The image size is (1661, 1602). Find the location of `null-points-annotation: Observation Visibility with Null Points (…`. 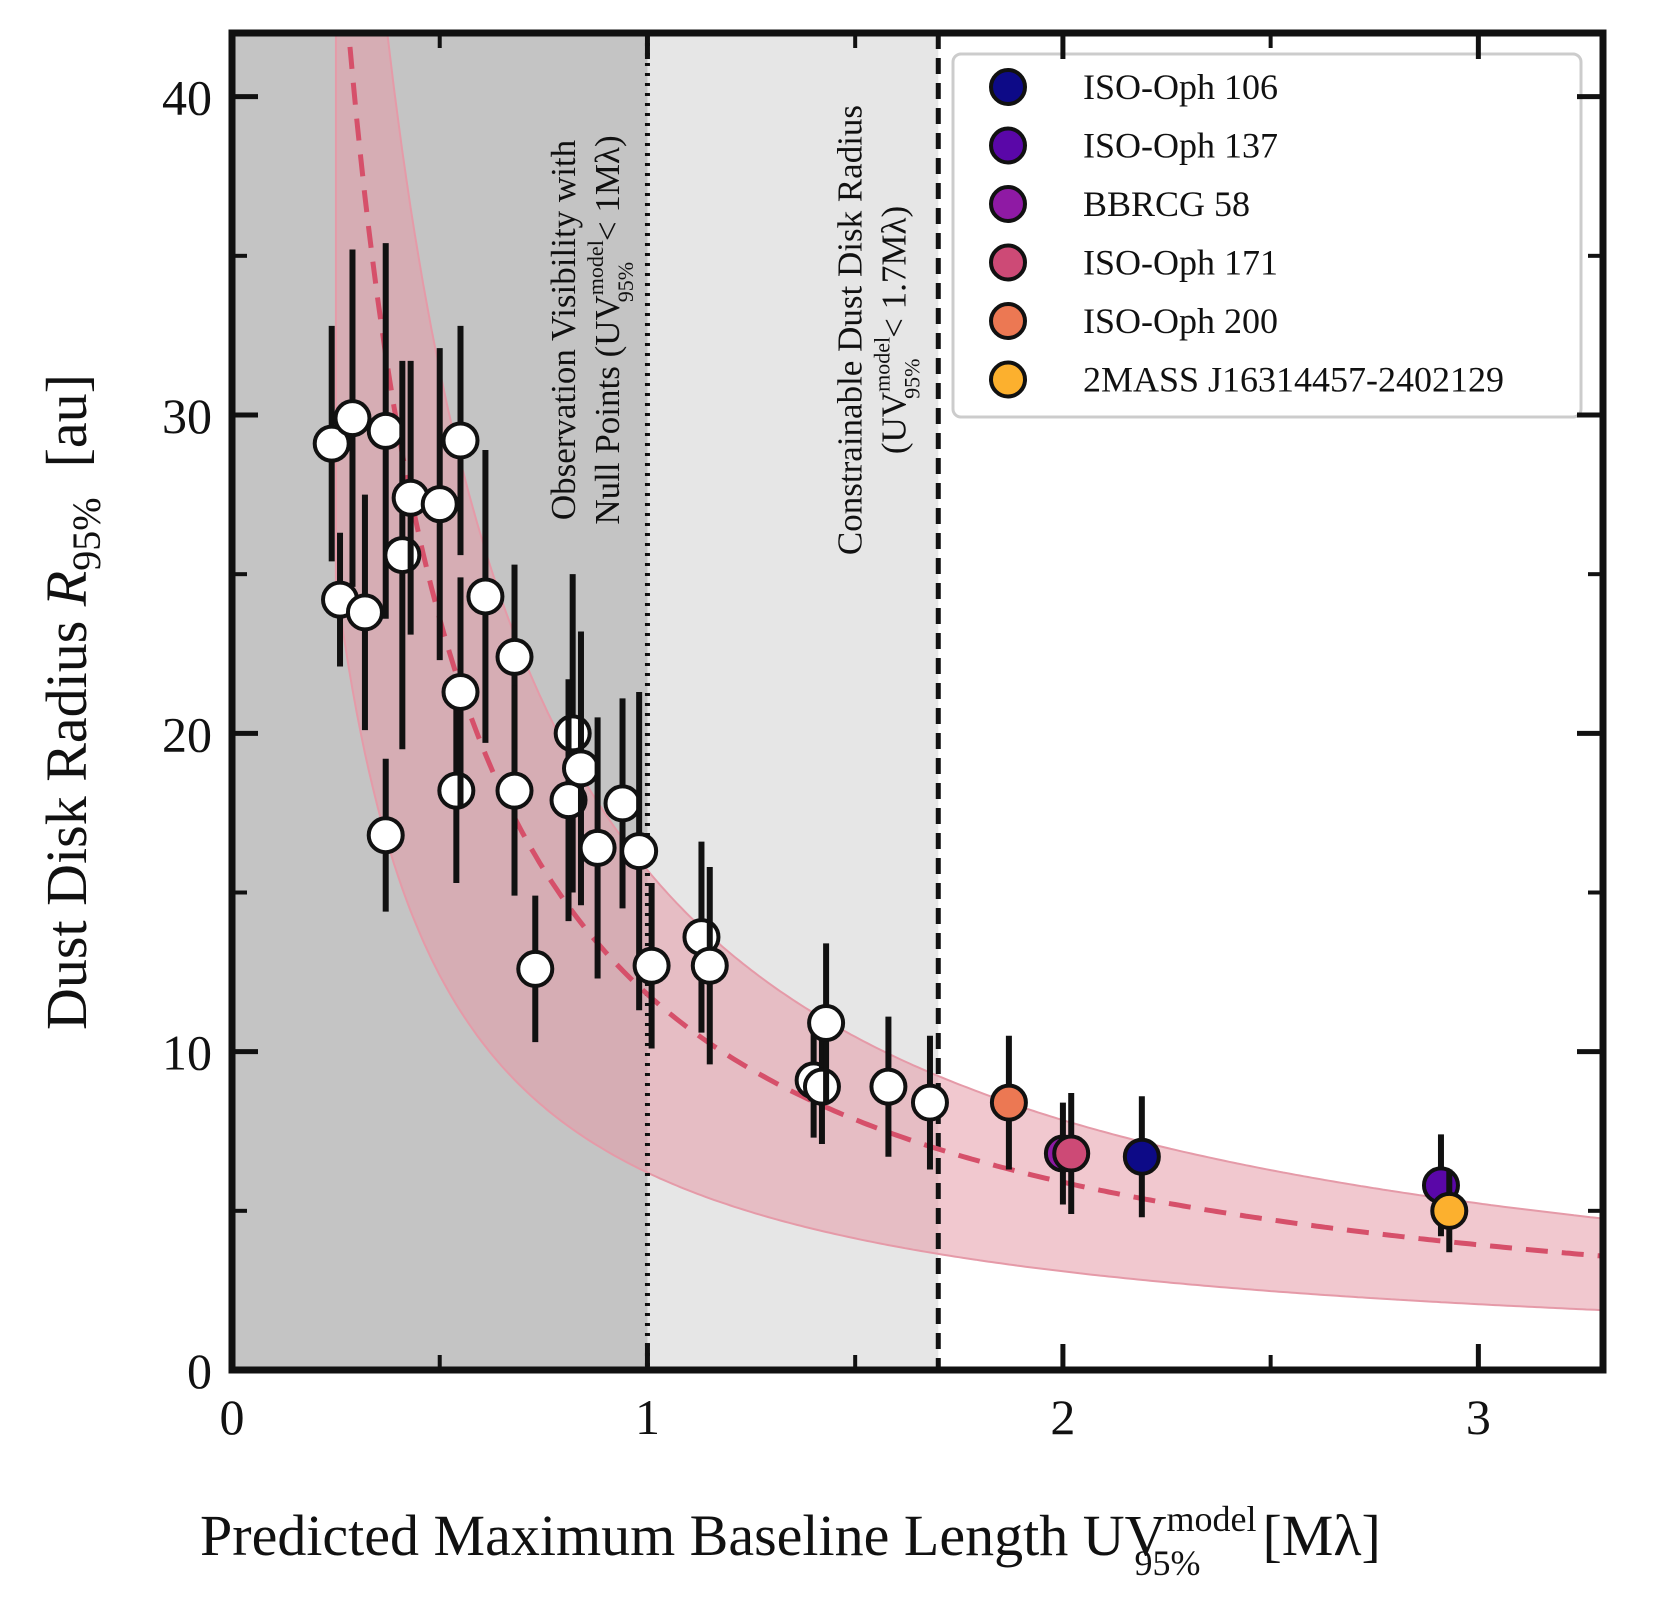

null-points-annotation: Observation Visibility with Null Points (… is located at coordinates (591, 329).